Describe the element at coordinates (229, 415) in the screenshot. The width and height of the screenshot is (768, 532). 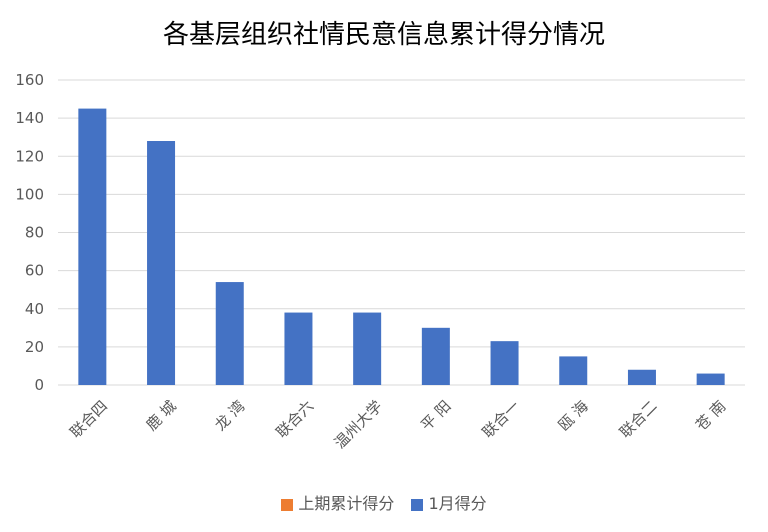
I see `x-tick-label: 龙 湾` at that location.